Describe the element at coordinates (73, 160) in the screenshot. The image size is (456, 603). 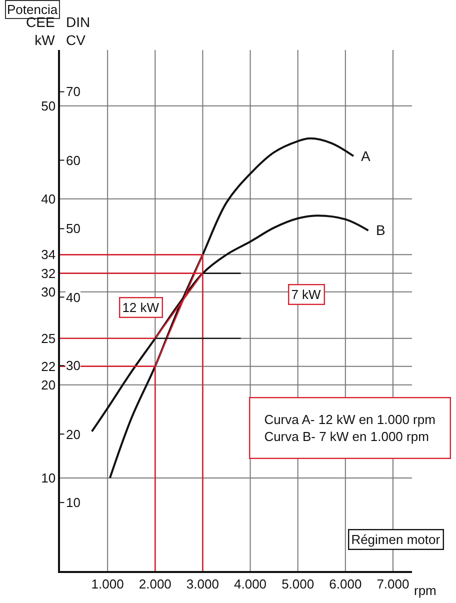
I see `y2-tick-label: 60` at that location.